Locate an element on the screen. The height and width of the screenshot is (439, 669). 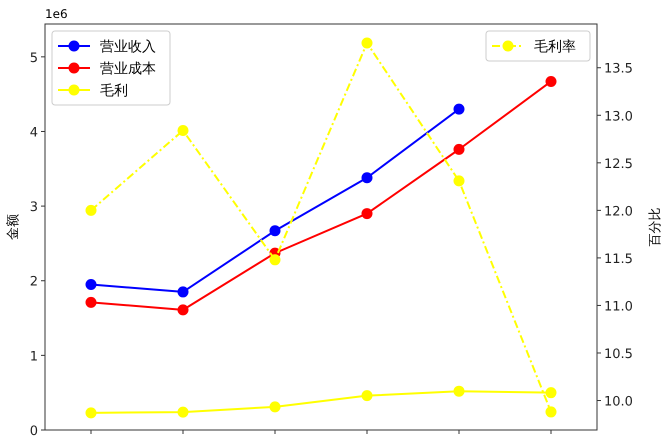
y-tick-label: 0 is located at coordinates (34, 431).